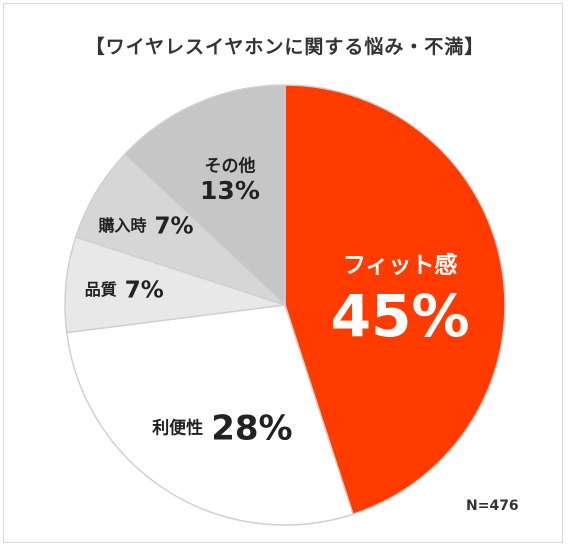 Image resolution: width=570 pixels, height=549 pixels. What do you see at coordinates (251, 428) in the screenshot?
I see `slice-value-label: 28%` at bounding box center [251, 428].